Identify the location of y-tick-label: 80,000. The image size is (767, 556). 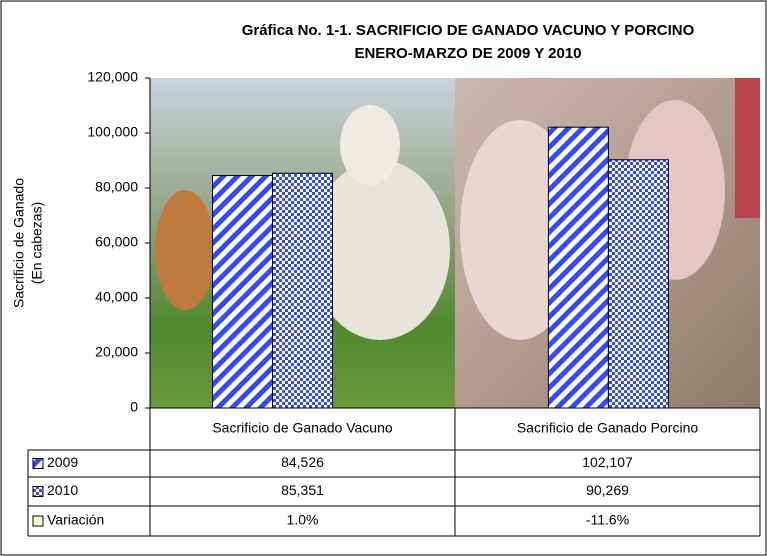
(116, 187).